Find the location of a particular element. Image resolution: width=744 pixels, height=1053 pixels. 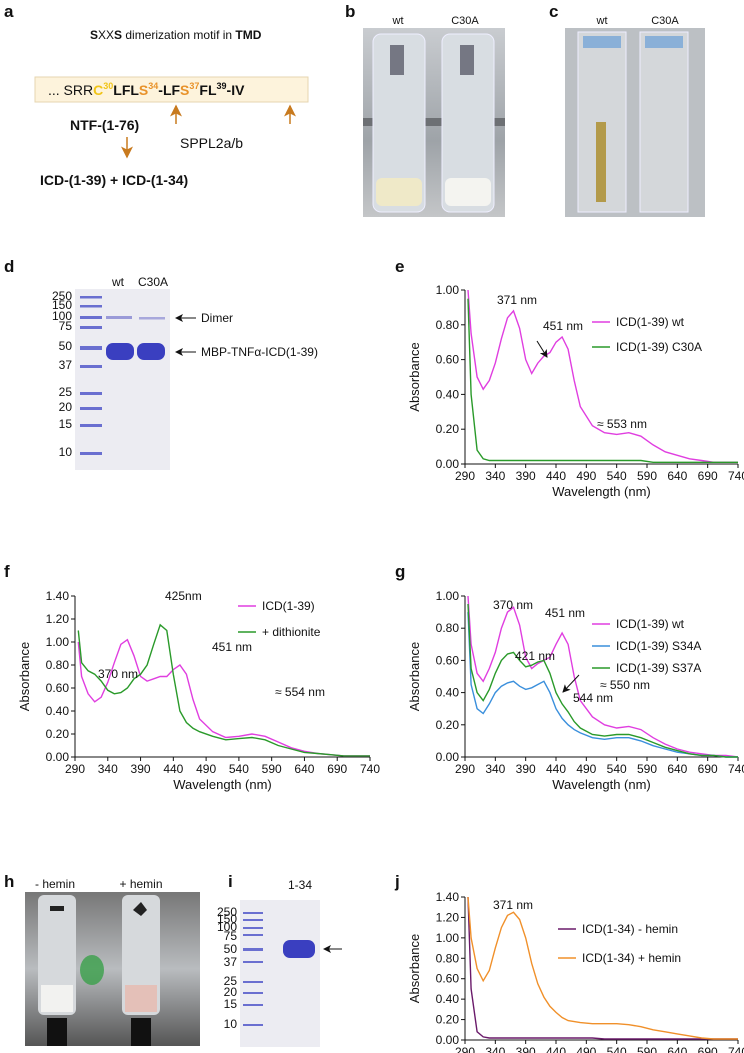

motif-part: dimerization motif in is located at coordinates (178, 35).